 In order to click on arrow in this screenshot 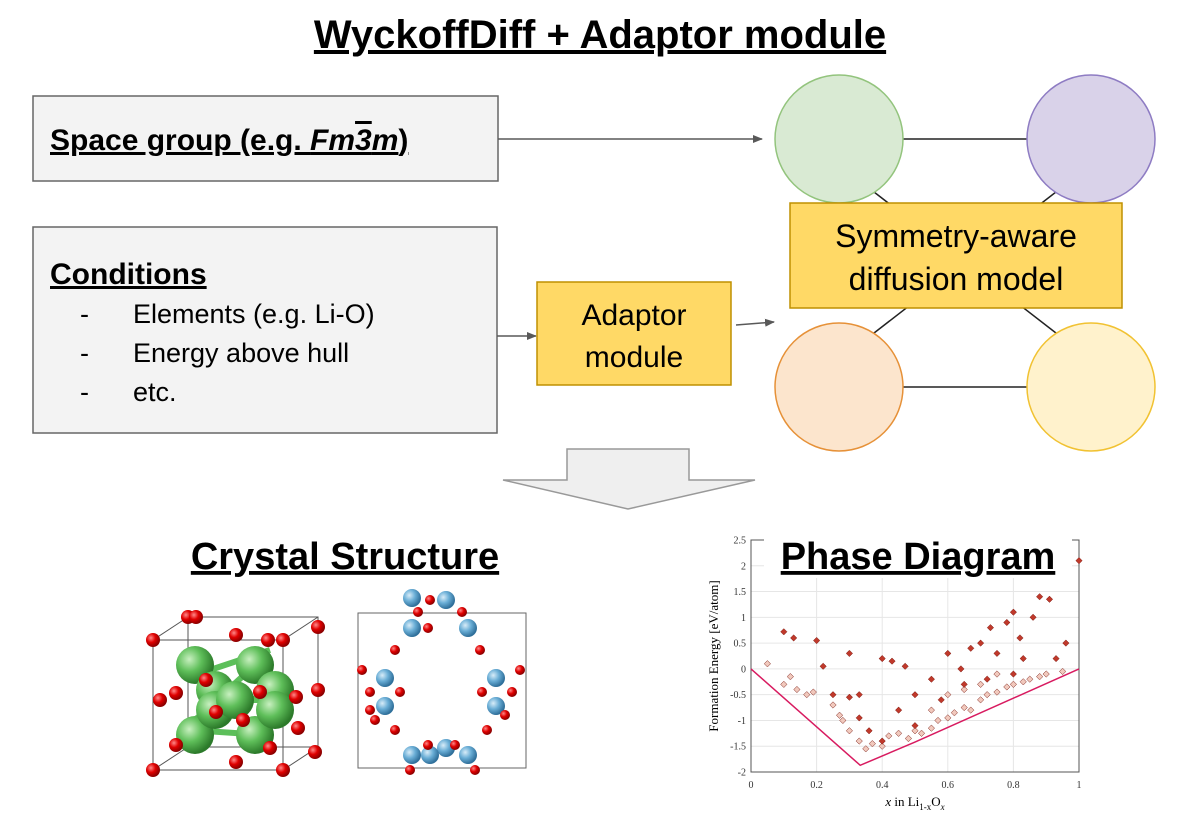, I will do `click(755, 322)`.